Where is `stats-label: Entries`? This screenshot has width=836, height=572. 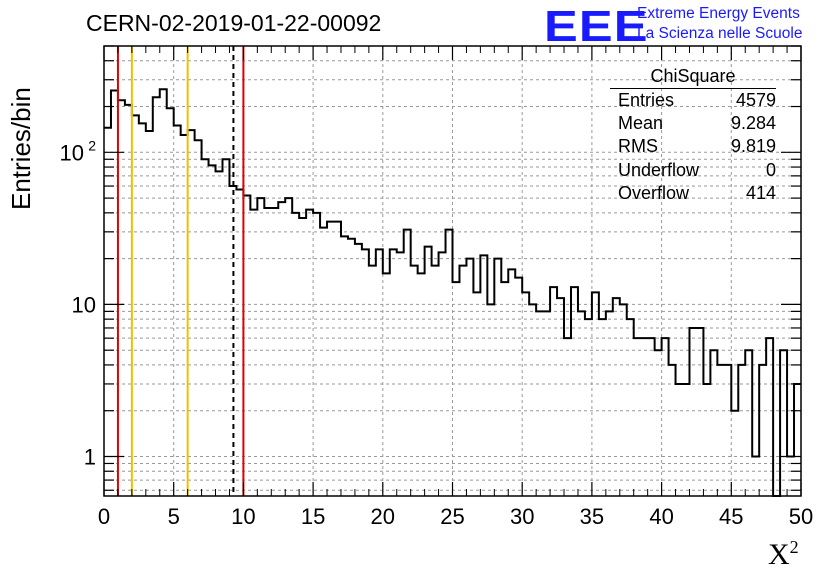 stats-label: Entries is located at coordinates (646, 100).